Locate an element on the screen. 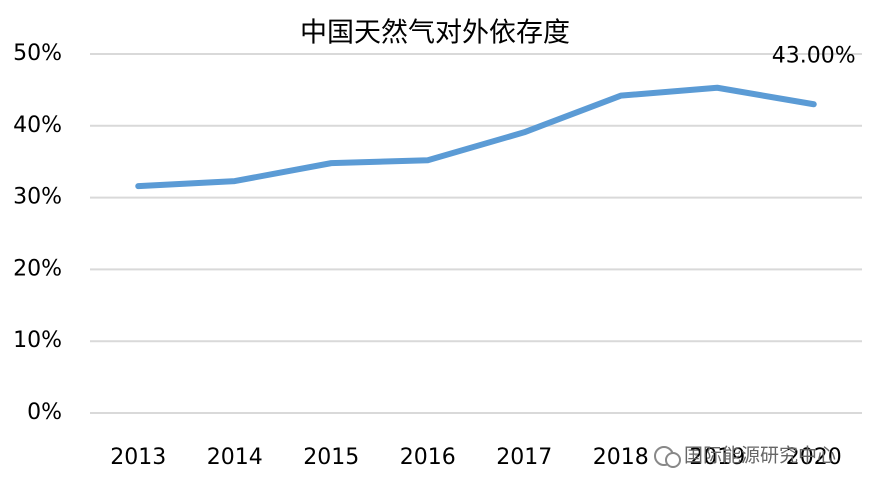 The width and height of the screenshot is (876, 494). x-tick-label: 2020 is located at coordinates (814, 457).